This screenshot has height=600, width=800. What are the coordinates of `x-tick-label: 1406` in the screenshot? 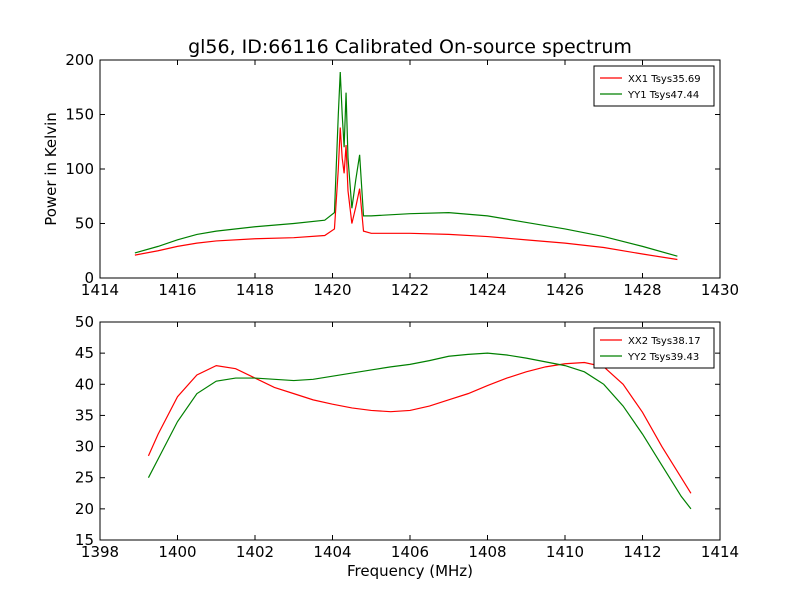 It's located at (410, 552).